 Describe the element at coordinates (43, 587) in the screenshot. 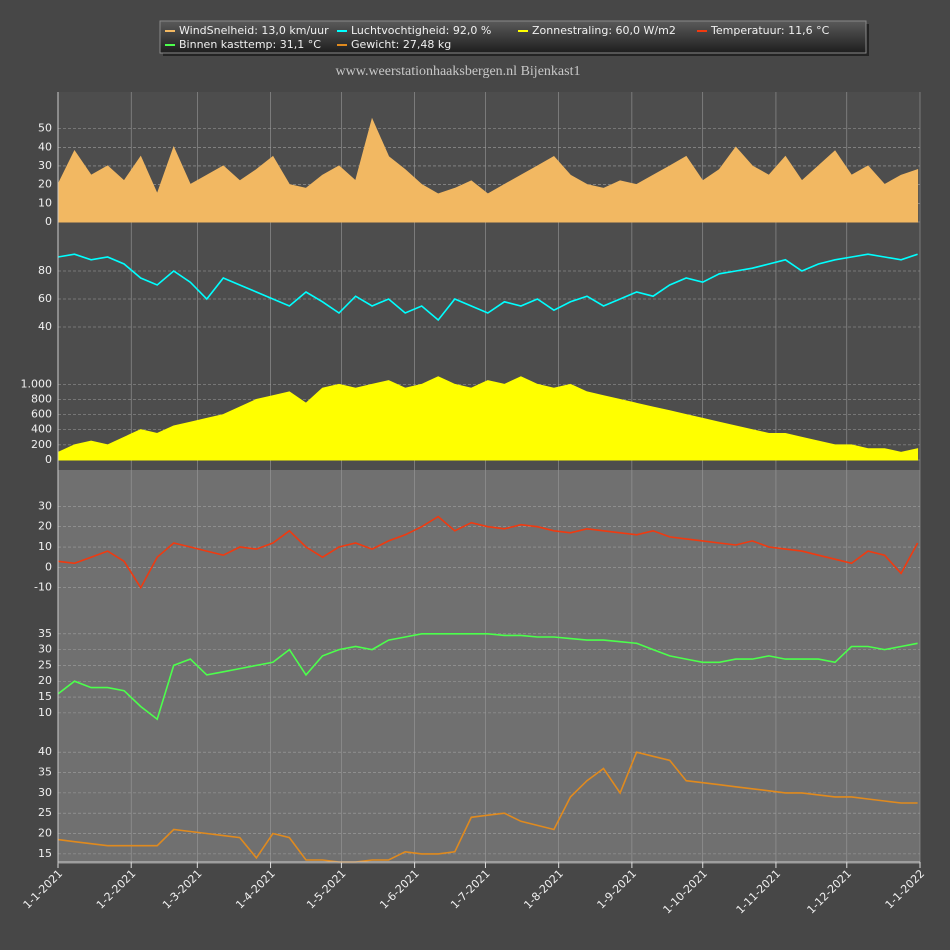

I see `y-tick-label: -10` at that location.